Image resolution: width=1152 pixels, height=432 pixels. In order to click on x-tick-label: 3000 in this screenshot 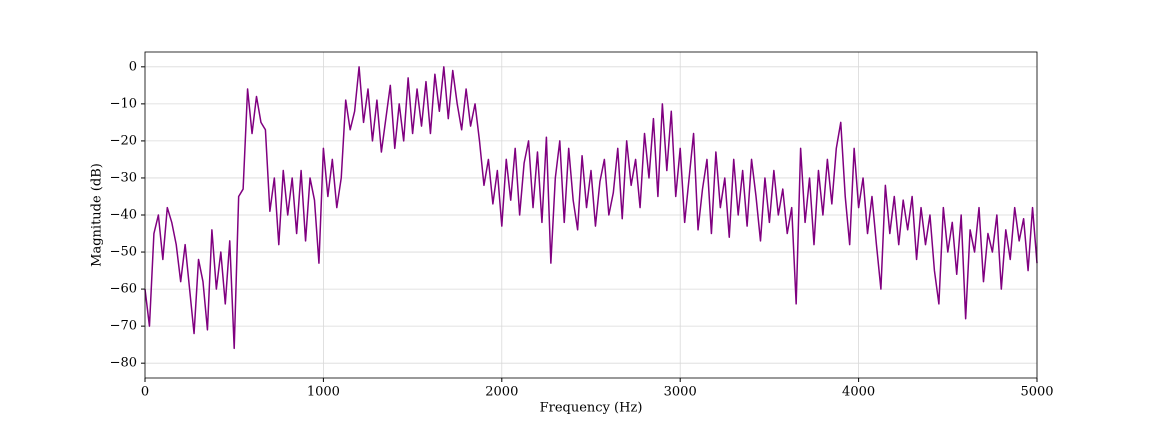, I will do `click(680, 392)`.